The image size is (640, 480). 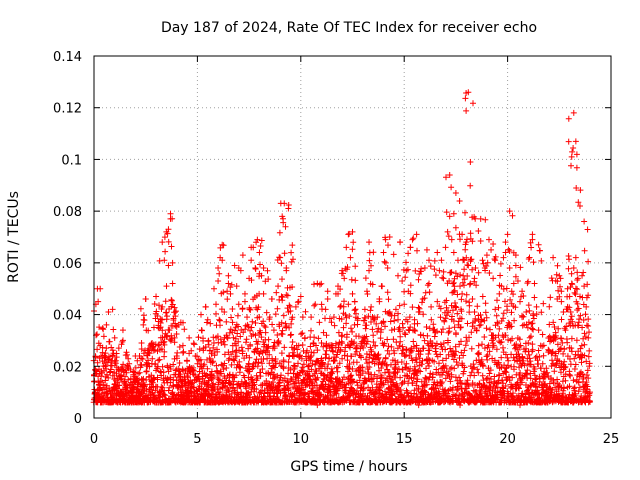 I want to click on y-axis-label: ROTI / TECUs, so click(x=14, y=237).